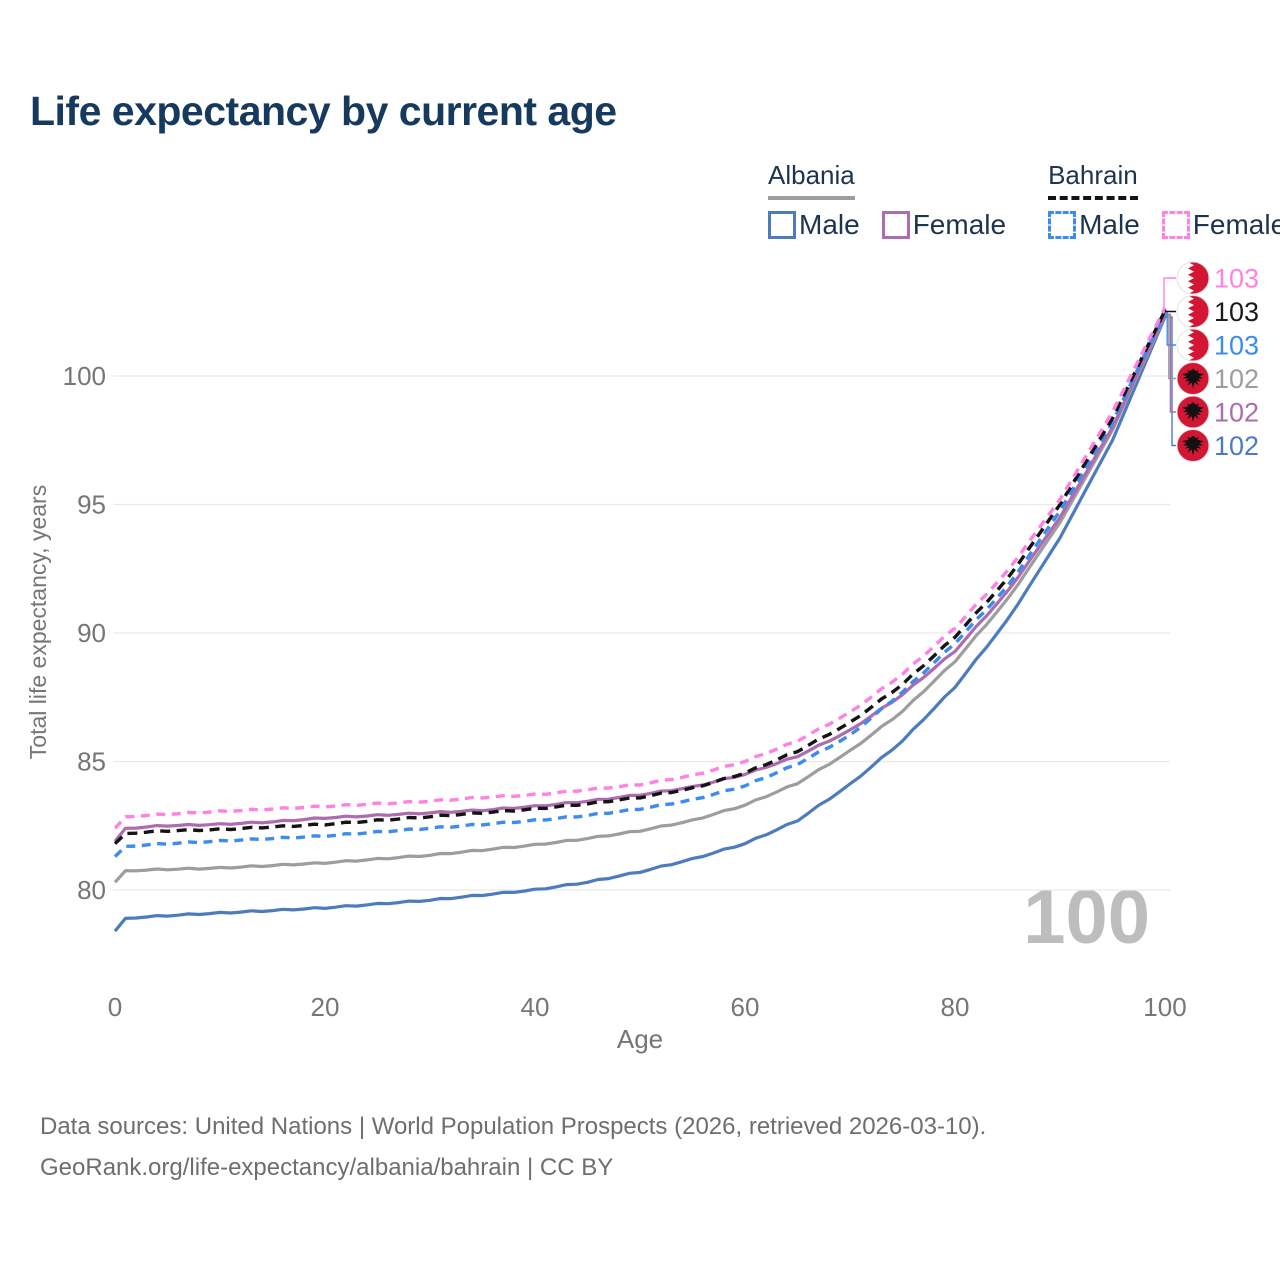  Describe the element at coordinates (1024, 200) in the screenshot. I see `chart-legend: Albania Male Female Bahrain Male Female` at that location.